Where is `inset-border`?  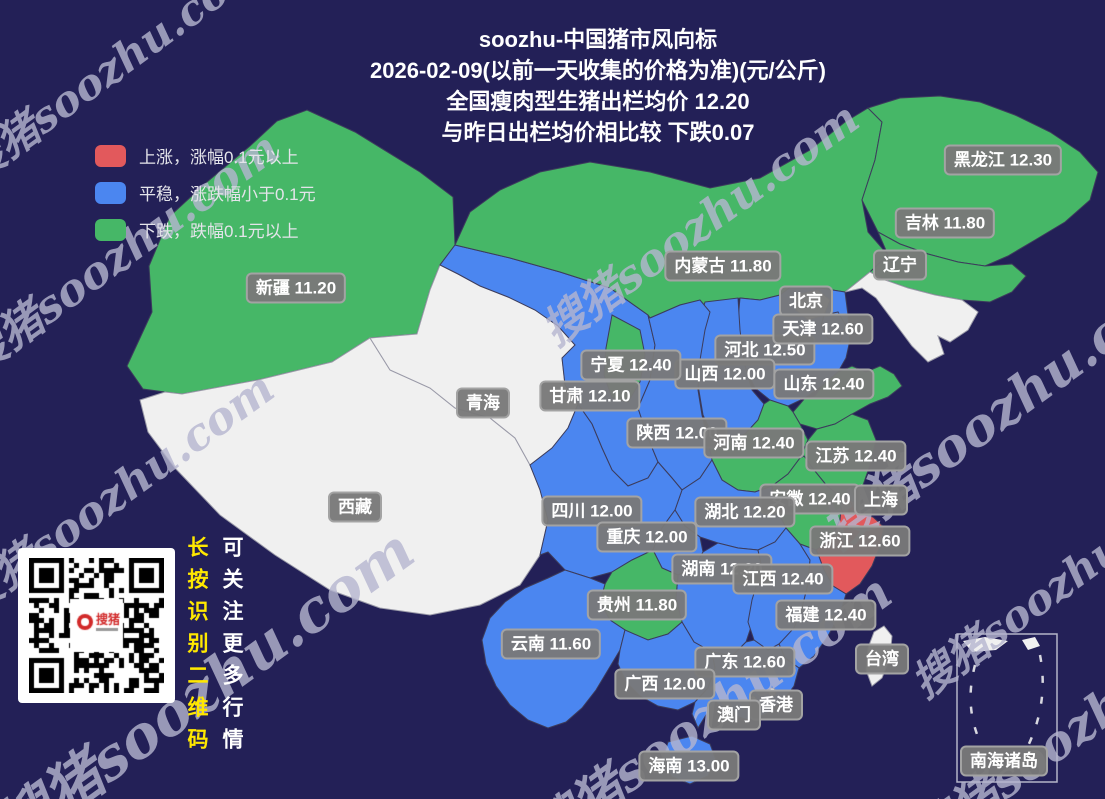
inset-border is located at coordinates (1007, 708).